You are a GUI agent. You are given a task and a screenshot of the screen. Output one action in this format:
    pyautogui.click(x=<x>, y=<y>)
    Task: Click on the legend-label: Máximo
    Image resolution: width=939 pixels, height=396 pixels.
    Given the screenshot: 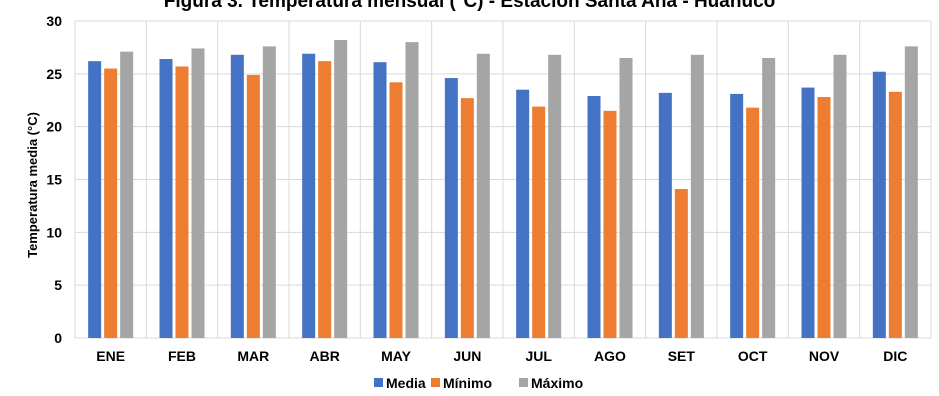 What is the action you would take?
    pyautogui.click(x=557, y=383)
    